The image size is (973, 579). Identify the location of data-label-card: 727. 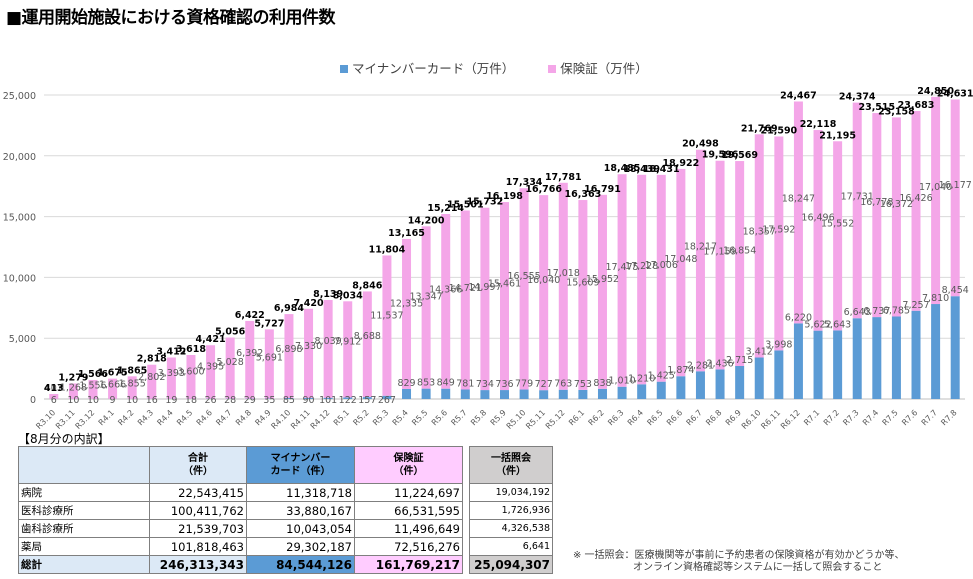
(544, 384).